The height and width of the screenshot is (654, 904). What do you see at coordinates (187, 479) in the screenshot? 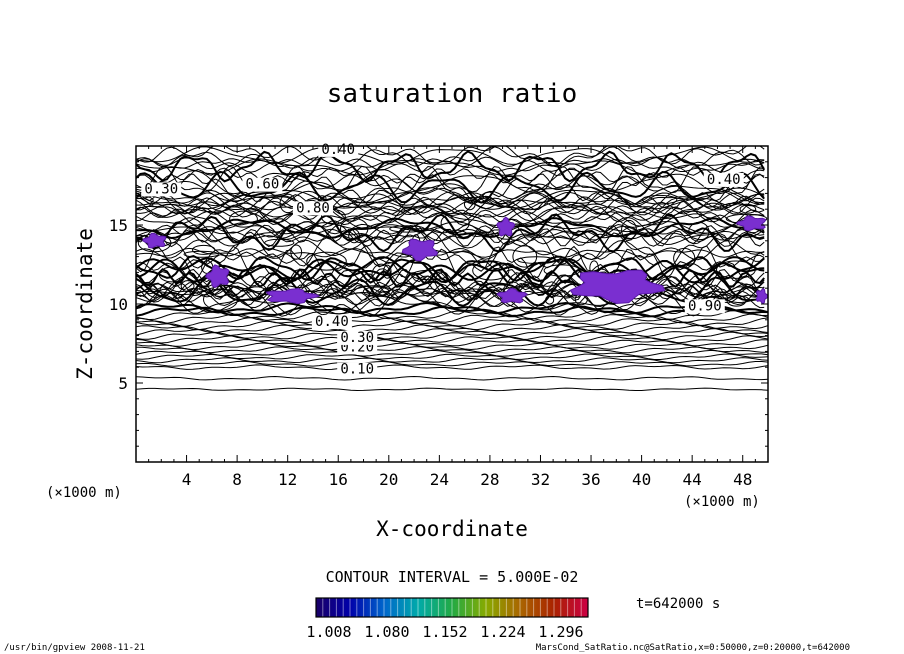
I see `x-tick-label: 4` at bounding box center [187, 479].